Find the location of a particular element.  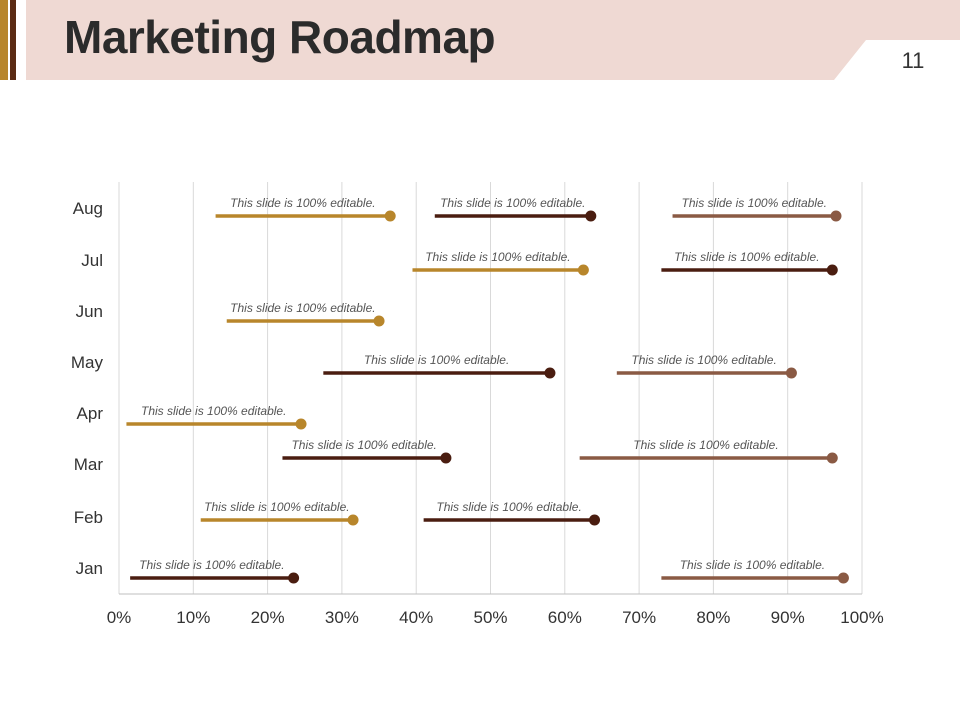

page-title: Marketing Roadmap is located at coordinates (280, 37).